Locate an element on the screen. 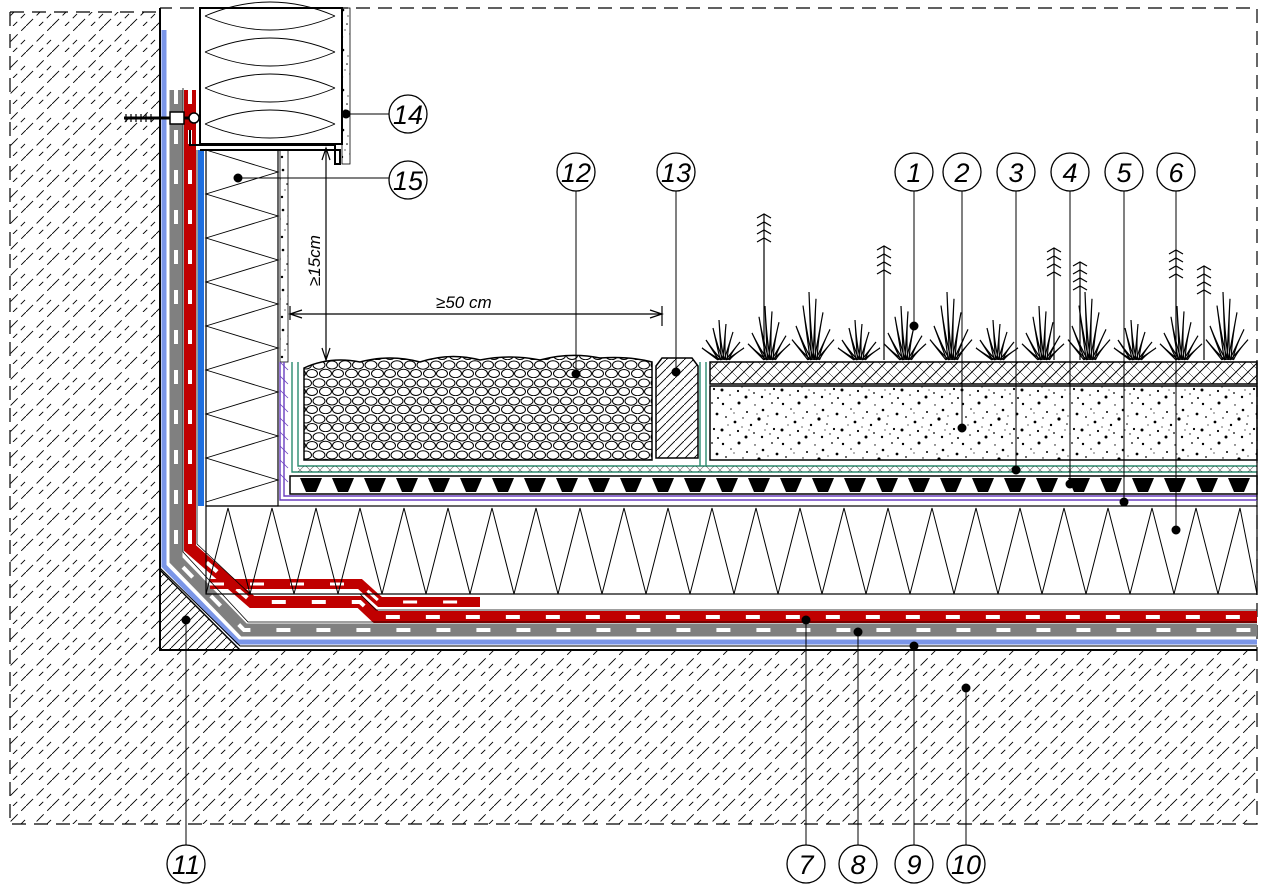  callout-10: 10 is located at coordinates (966, 864).